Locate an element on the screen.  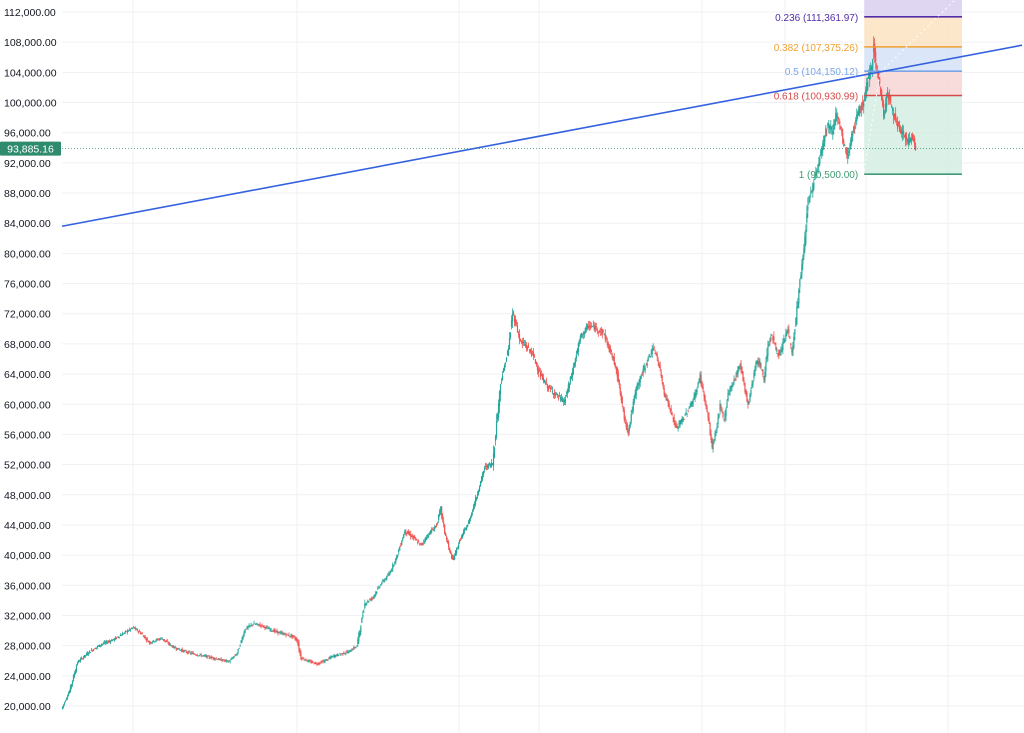
y-tick-label: 112,000.00 is located at coordinates (30, 13).